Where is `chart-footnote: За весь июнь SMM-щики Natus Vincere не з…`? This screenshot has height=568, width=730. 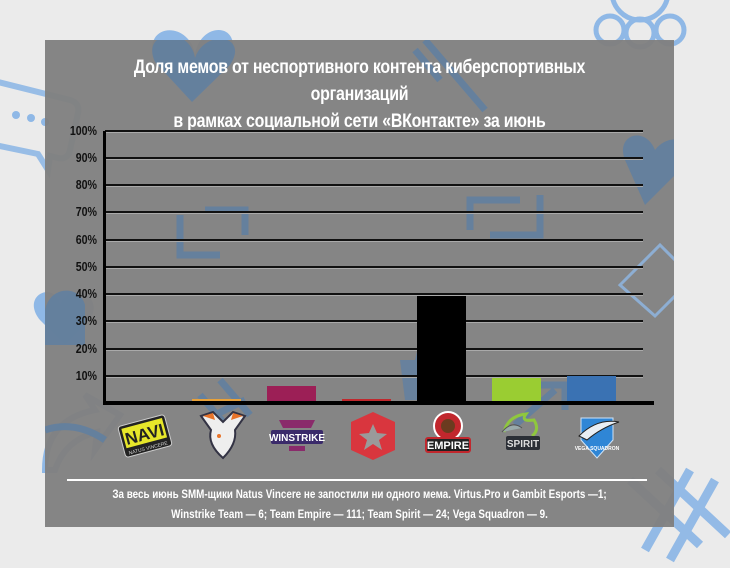
chart-footnote: За весь июнь SMM-щики Natus Vincere не з… is located at coordinates (360, 504).